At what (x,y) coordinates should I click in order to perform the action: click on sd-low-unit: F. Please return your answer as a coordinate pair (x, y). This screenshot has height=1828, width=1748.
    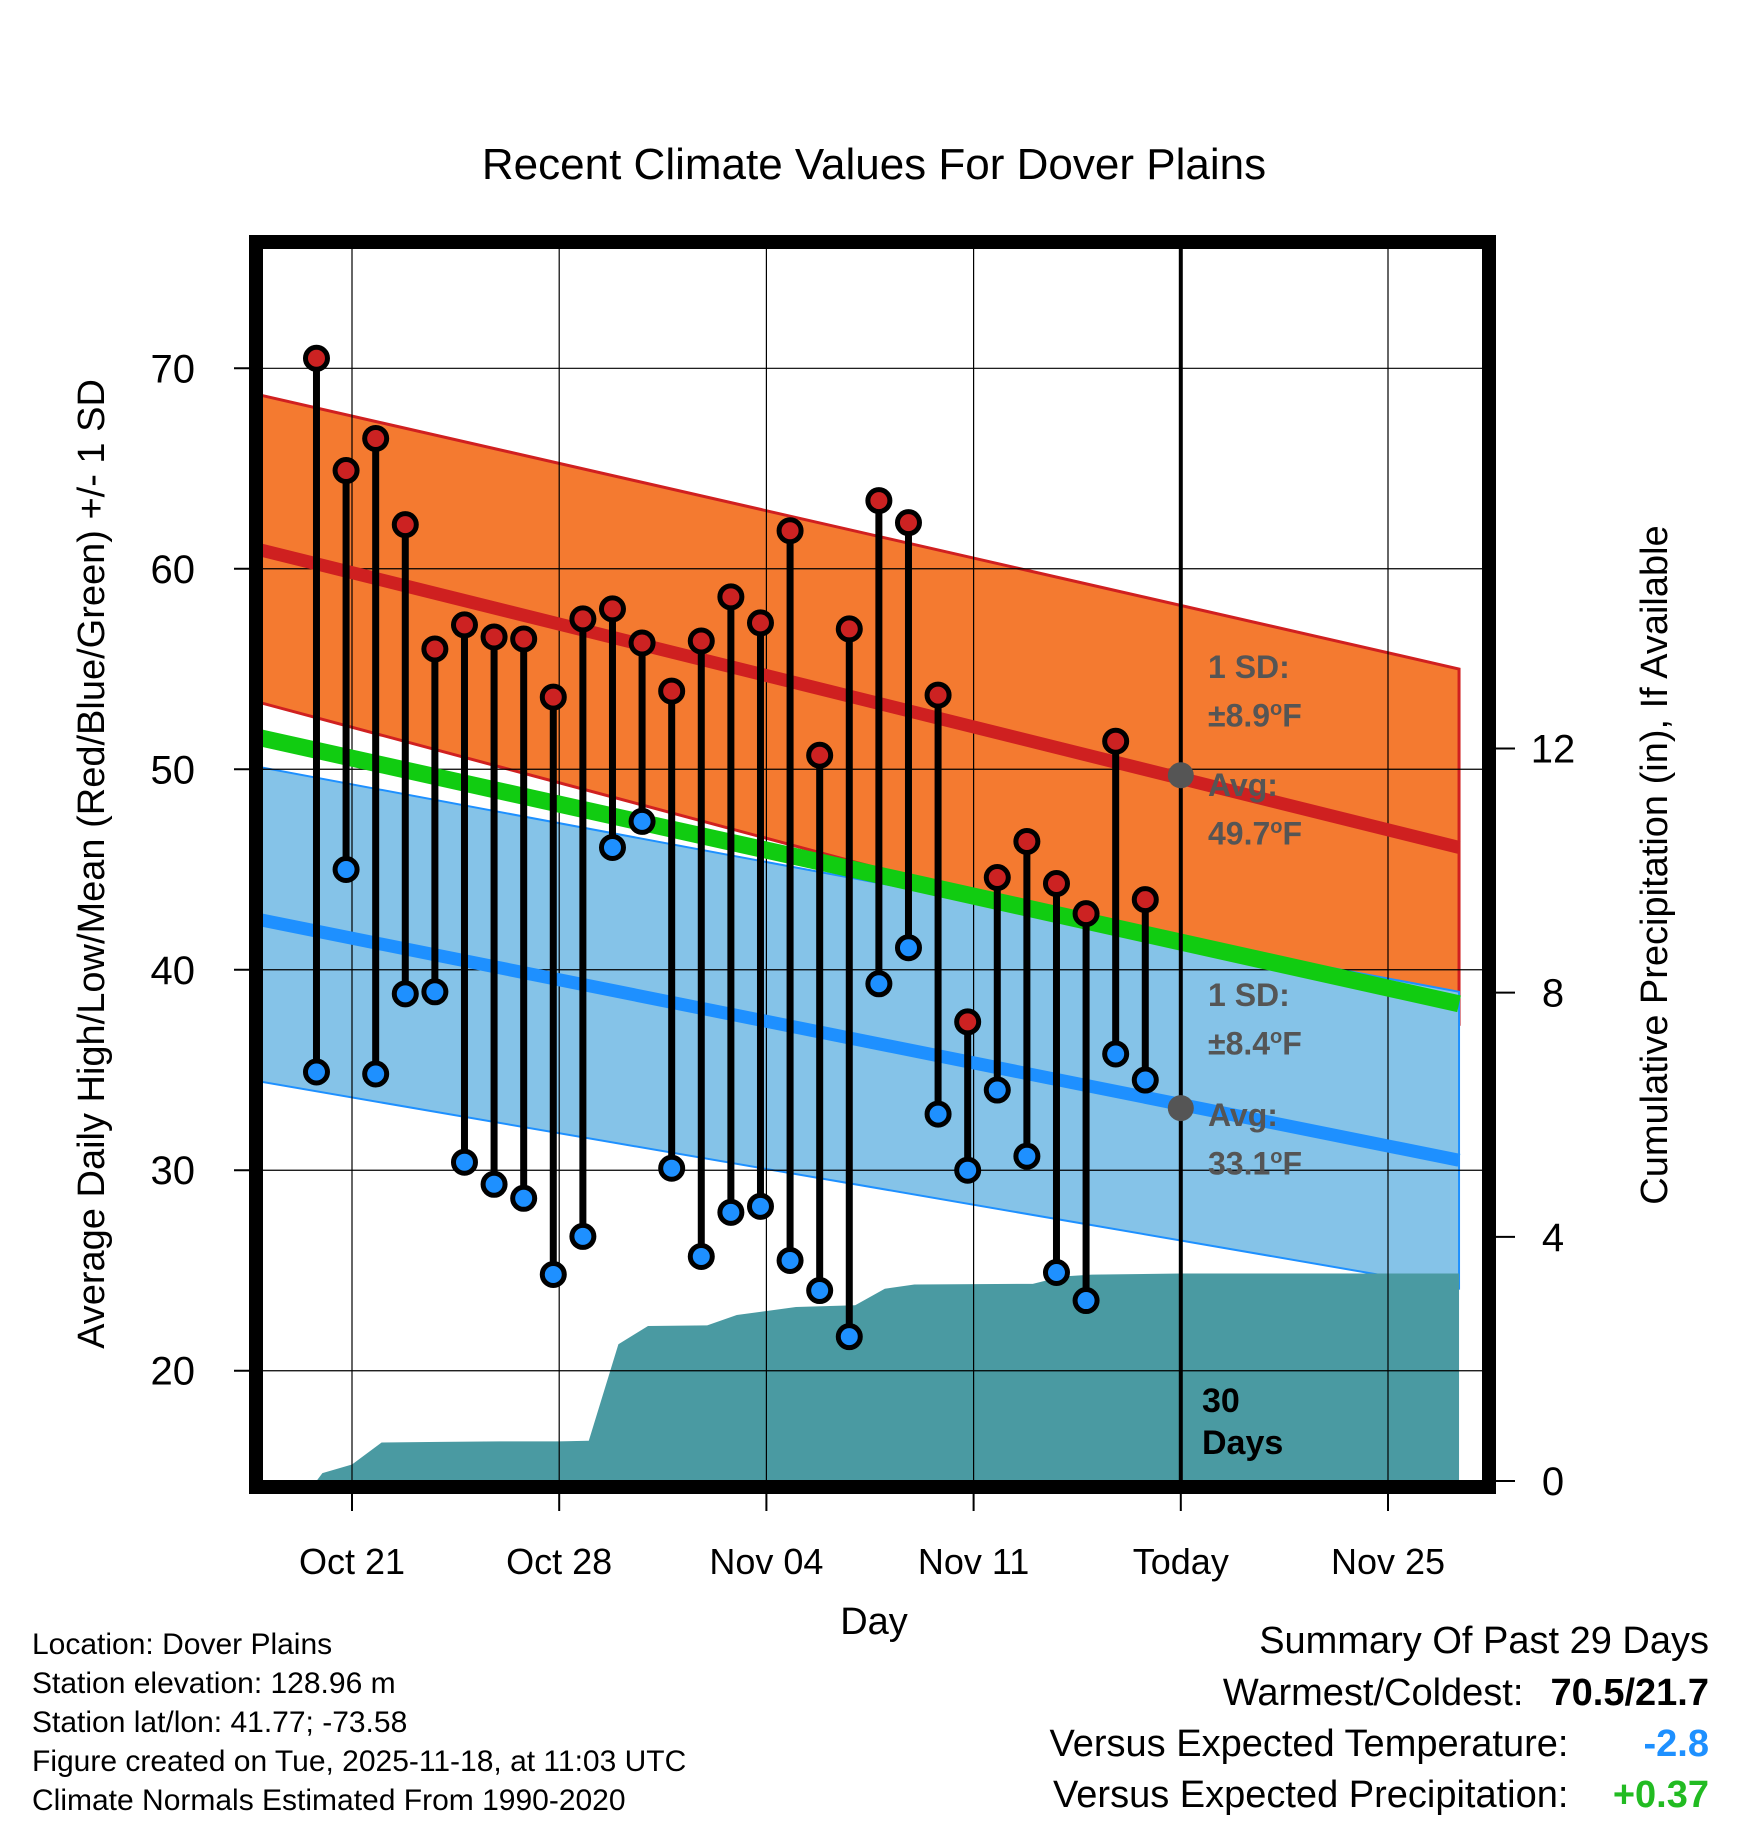
    Looking at the image, I should click on (1292, 1043).